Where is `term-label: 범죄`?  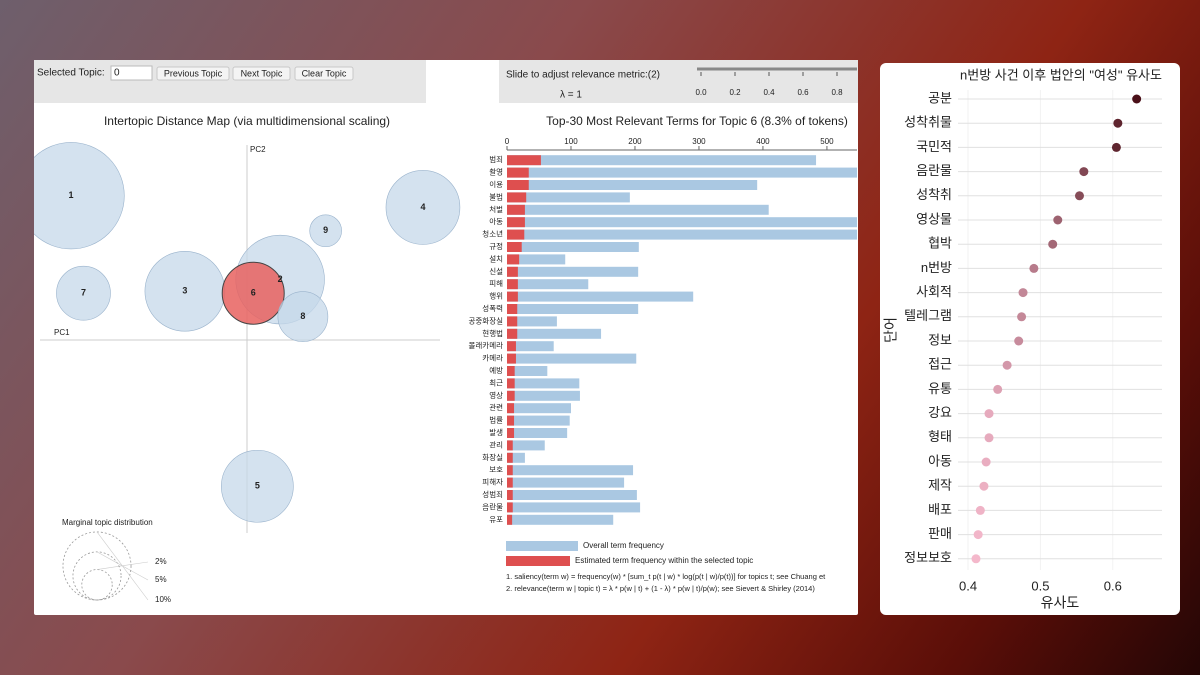
term-label: 범죄 is located at coordinates (496, 159).